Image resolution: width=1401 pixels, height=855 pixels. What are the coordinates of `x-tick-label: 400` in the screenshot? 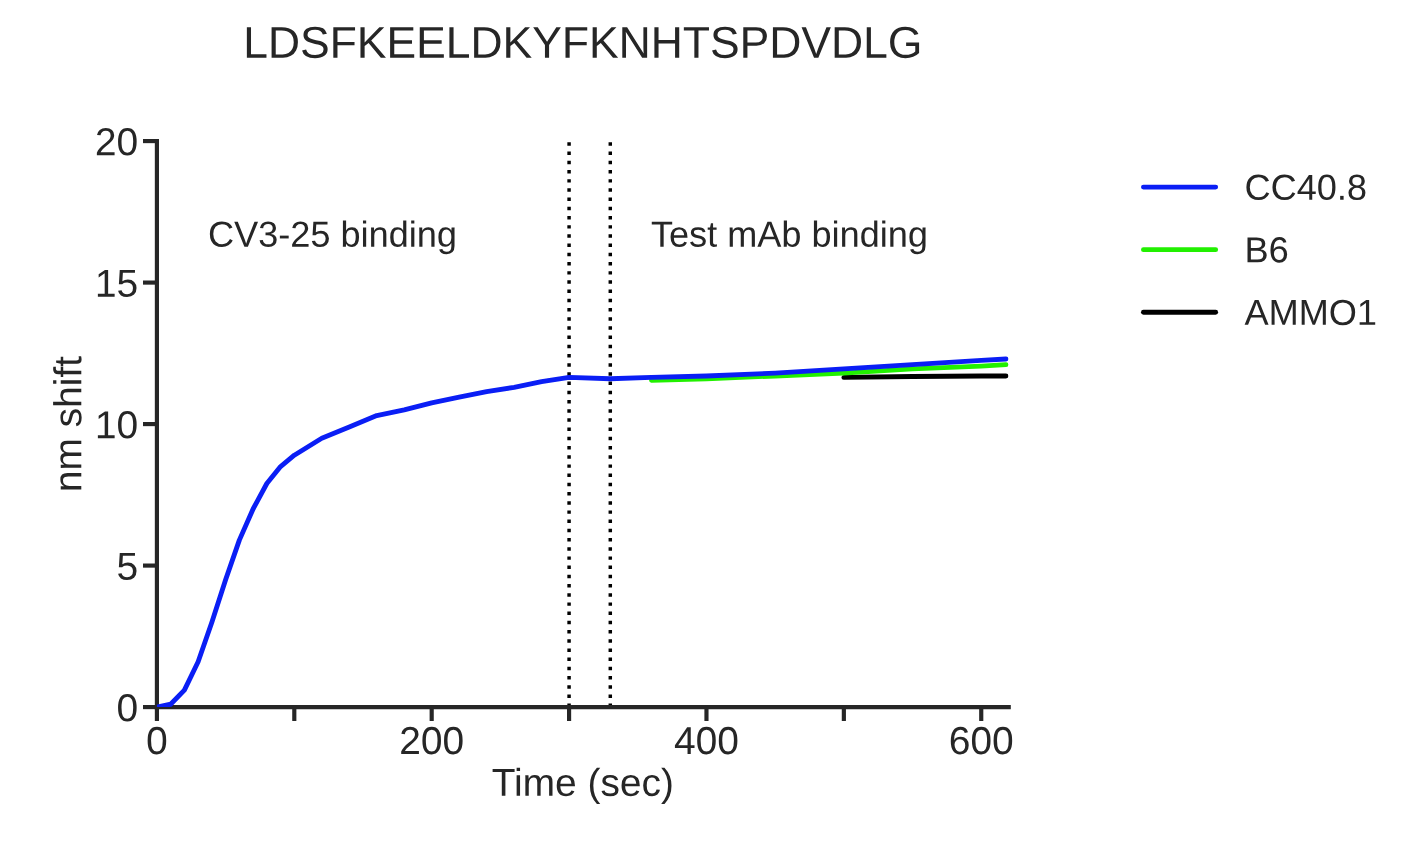 It's located at (706, 740).